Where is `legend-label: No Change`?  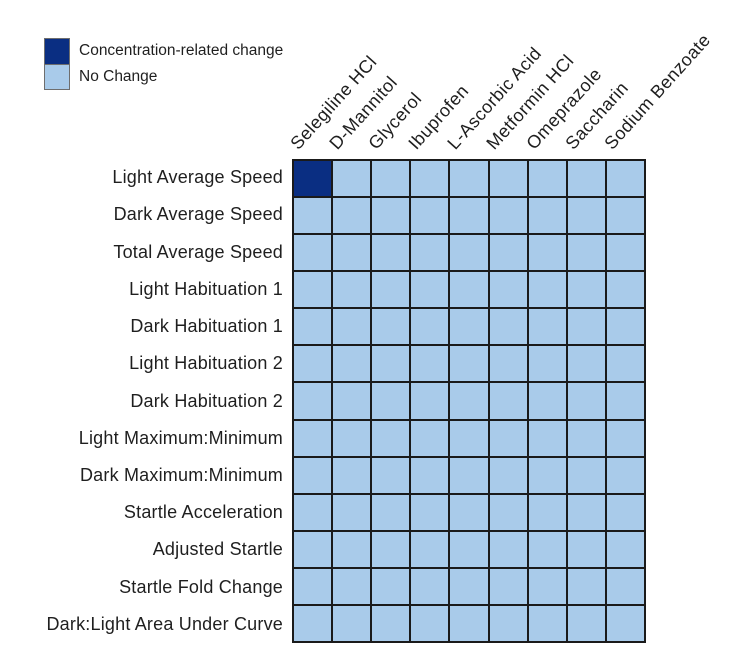 legend-label: No Change is located at coordinates (118, 76).